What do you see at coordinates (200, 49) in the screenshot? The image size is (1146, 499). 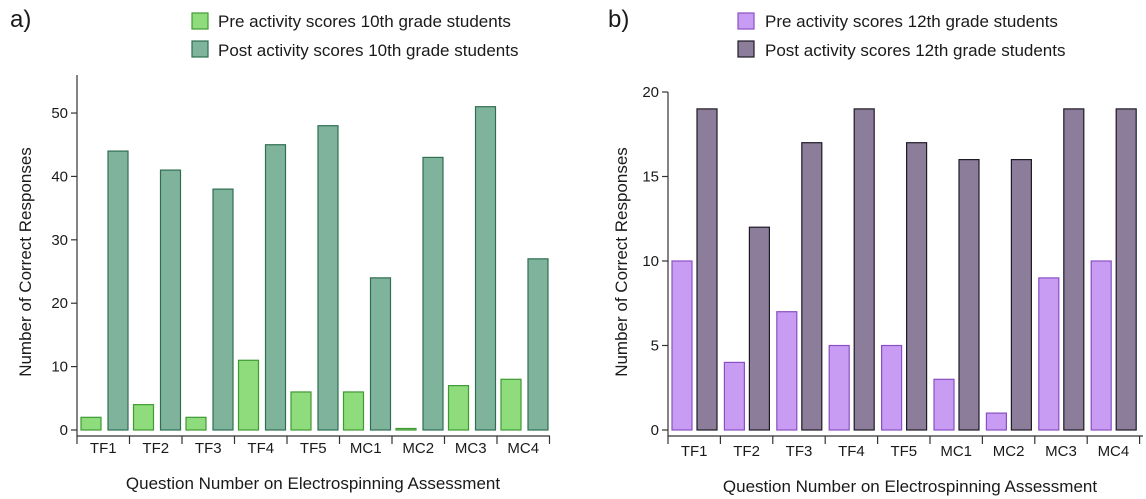 I see `legend-swatch-post-10th` at bounding box center [200, 49].